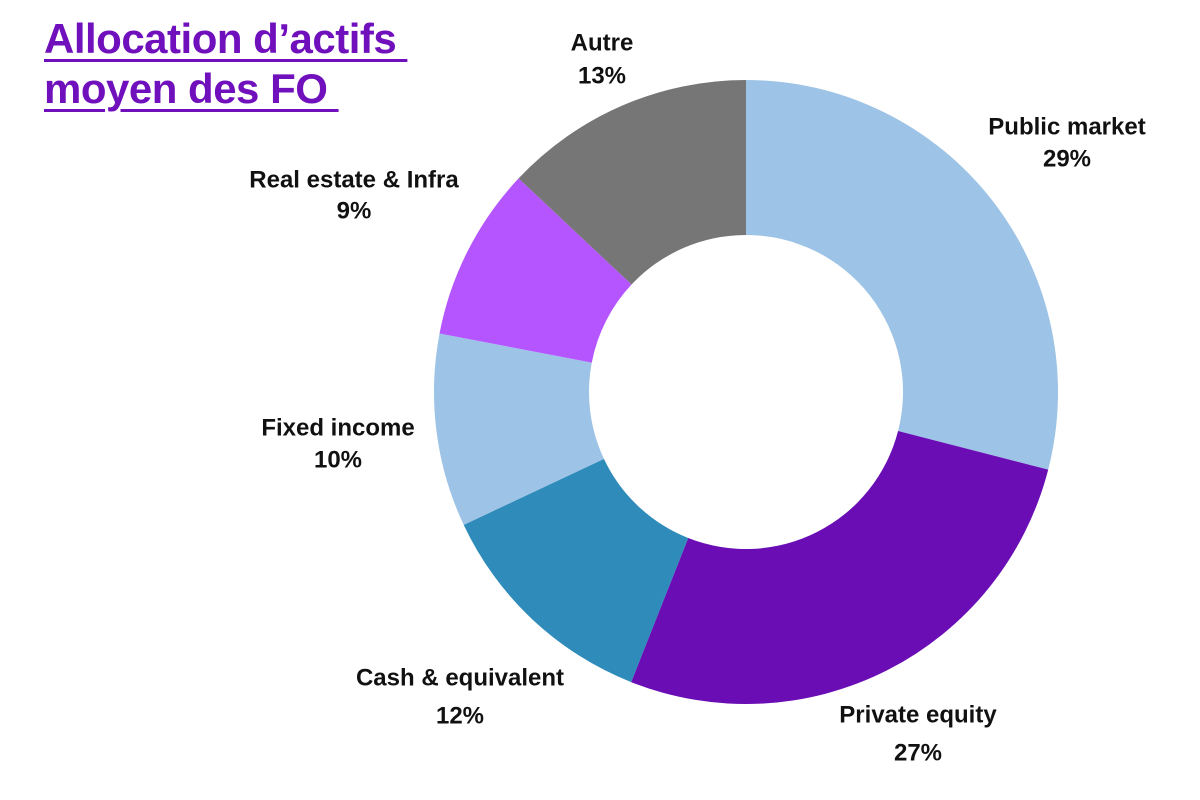 The image size is (1200, 800). What do you see at coordinates (460, 715) in the screenshot?
I see `slice-value-label: 12%` at bounding box center [460, 715].